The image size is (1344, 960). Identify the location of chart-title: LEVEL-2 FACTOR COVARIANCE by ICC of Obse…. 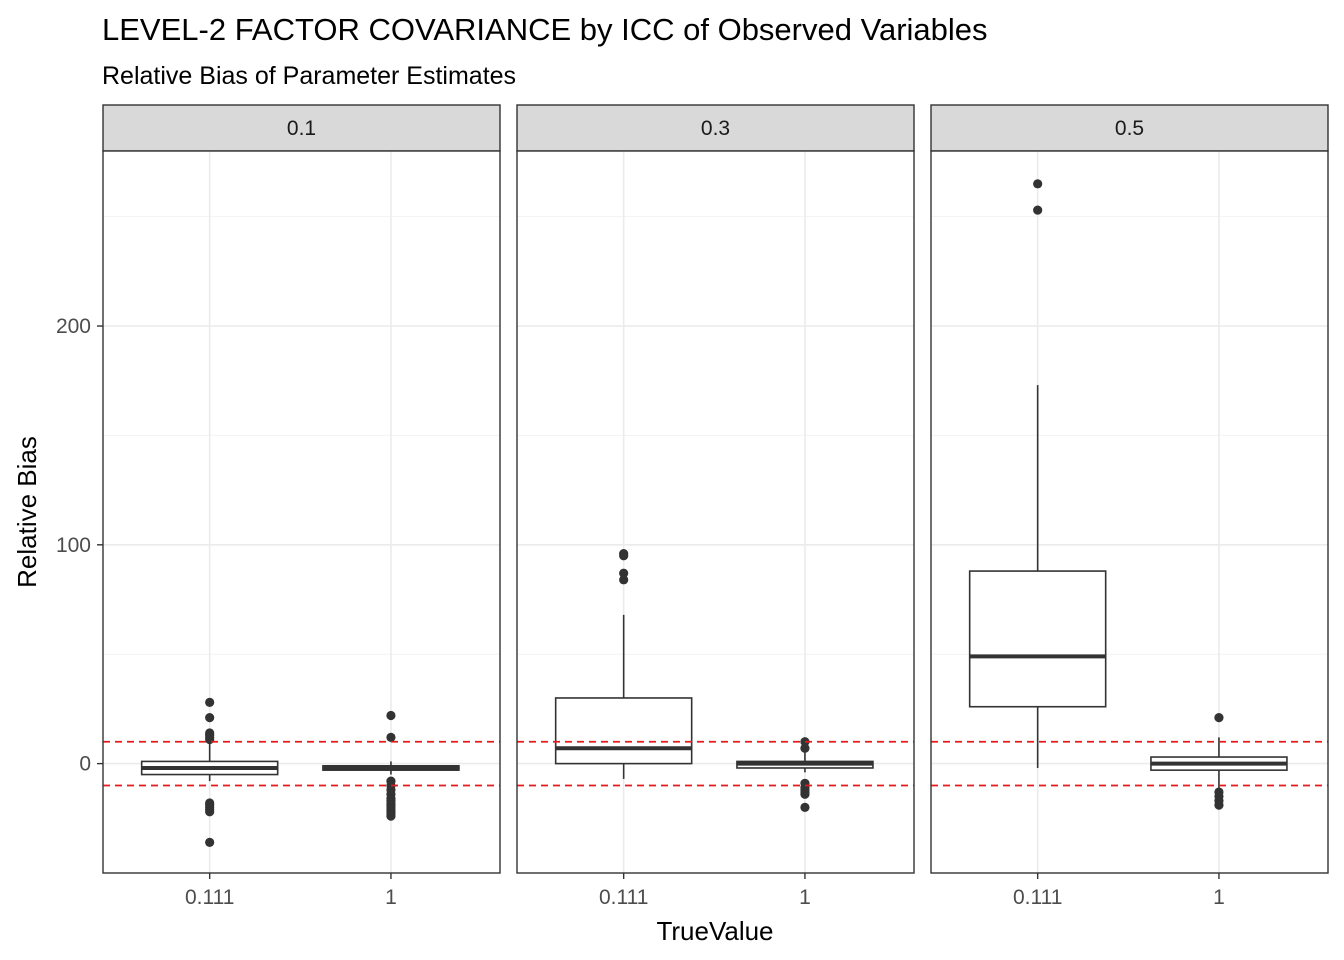
(545, 29).